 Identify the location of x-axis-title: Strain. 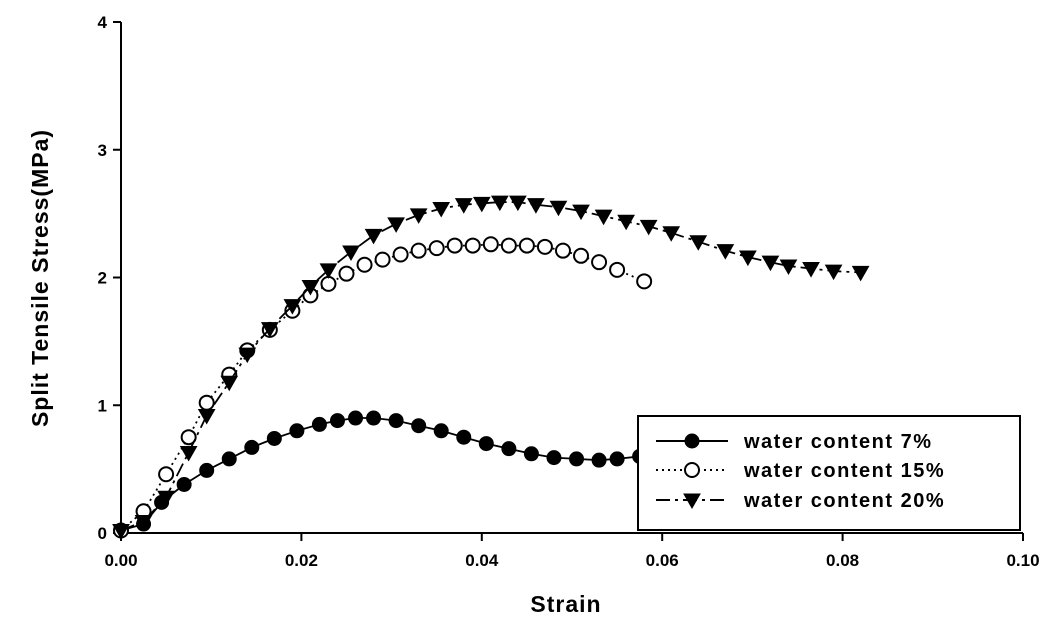
(565, 604).